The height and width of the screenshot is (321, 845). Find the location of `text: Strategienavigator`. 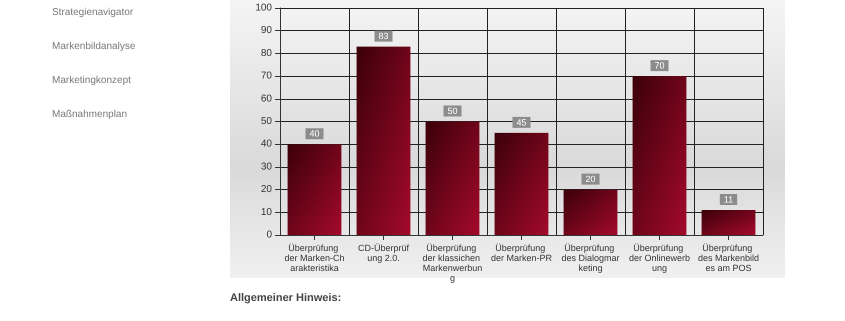

text: Strategienavigator is located at coordinates (92, 13).